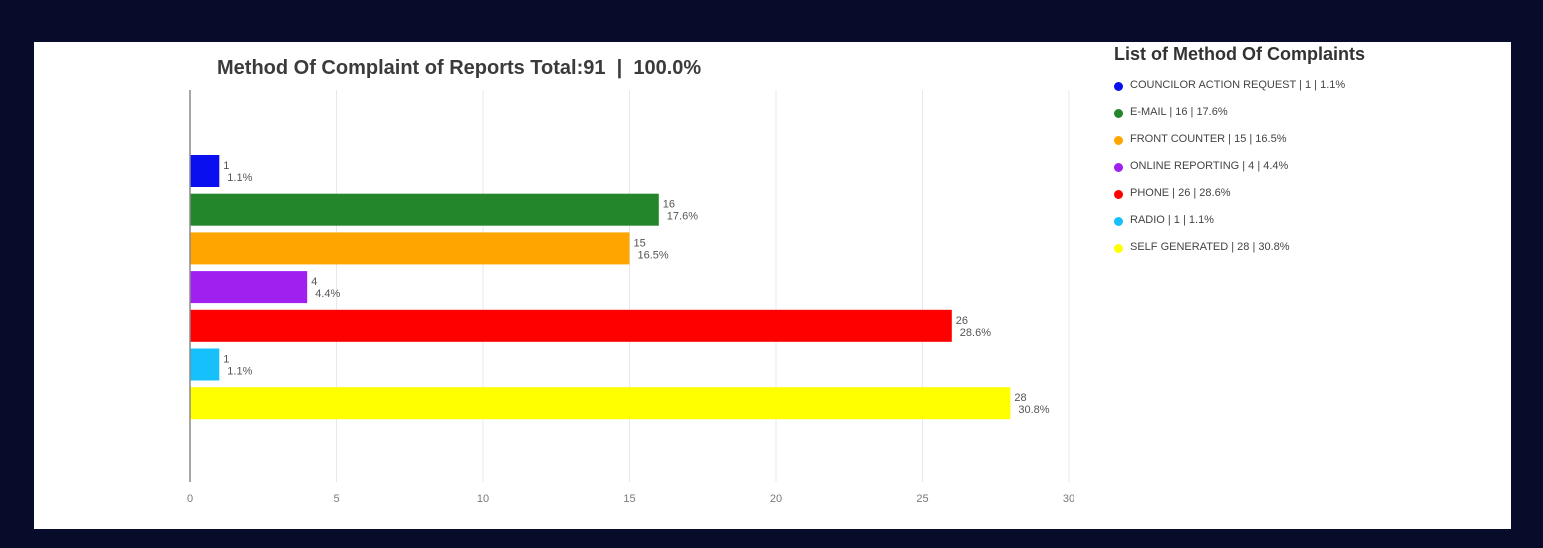 This screenshot has width=1543, height=548. What do you see at coordinates (1172, 220) in the screenshot?
I see `legend-item-label: RADIO | 1 | 1.1%` at bounding box center [1172, 220].